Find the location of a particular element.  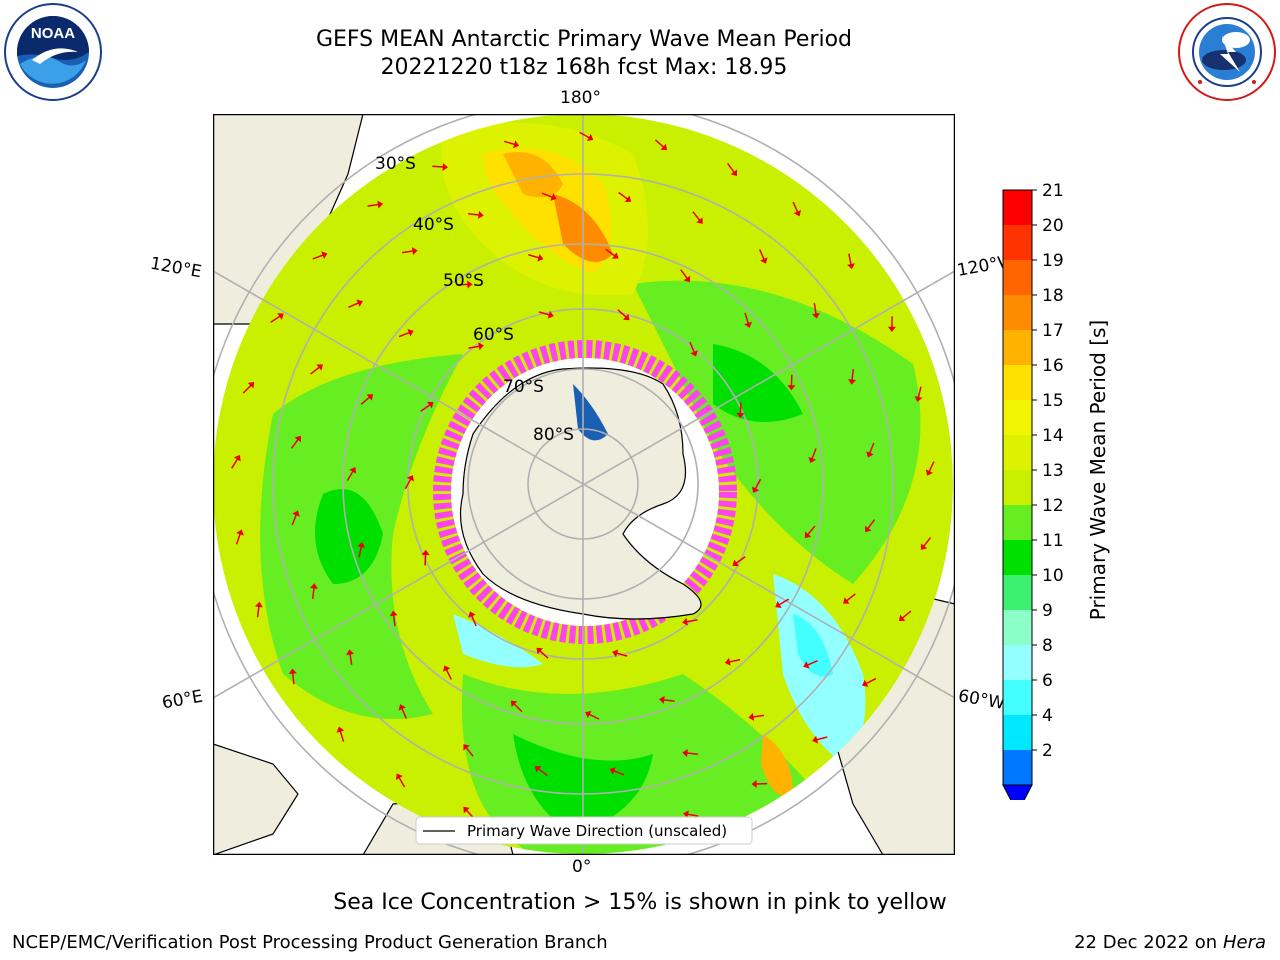

lon-label-180: 180° is located at coordinates (580, 98).